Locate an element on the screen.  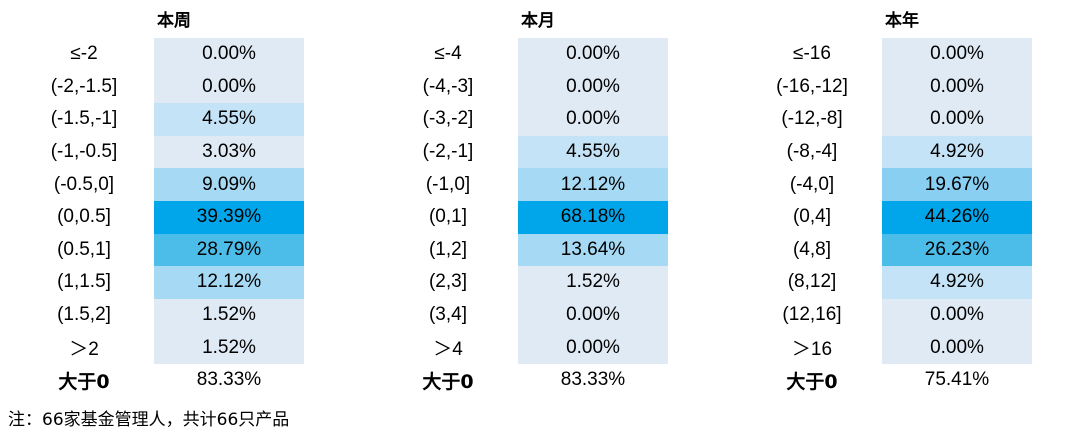
table-row: ＞2 1.52% is located at coordinates (184, 347).